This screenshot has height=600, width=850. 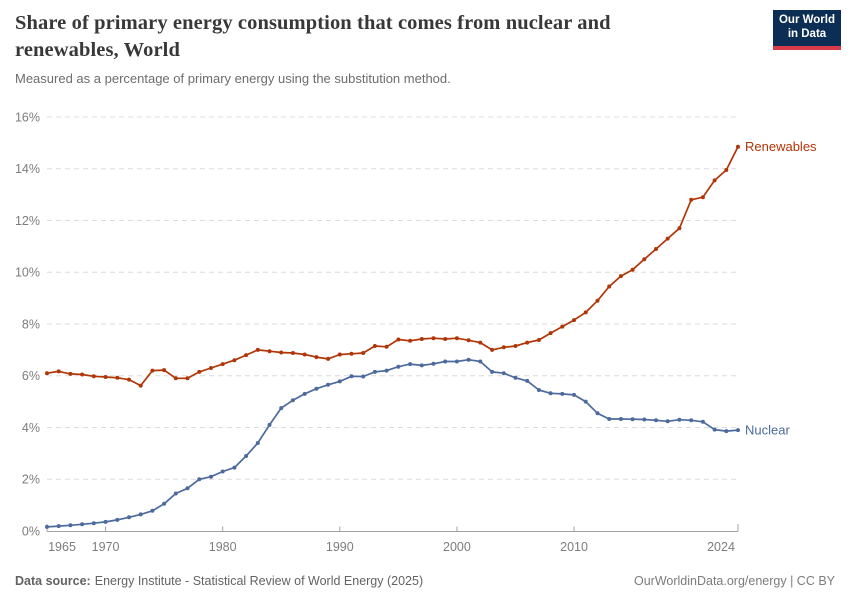 What do you see at coordinates (767, 429) in the screenshot?
I see `series-label-nuclear: Nuclear` at bounding box center [767, 429].